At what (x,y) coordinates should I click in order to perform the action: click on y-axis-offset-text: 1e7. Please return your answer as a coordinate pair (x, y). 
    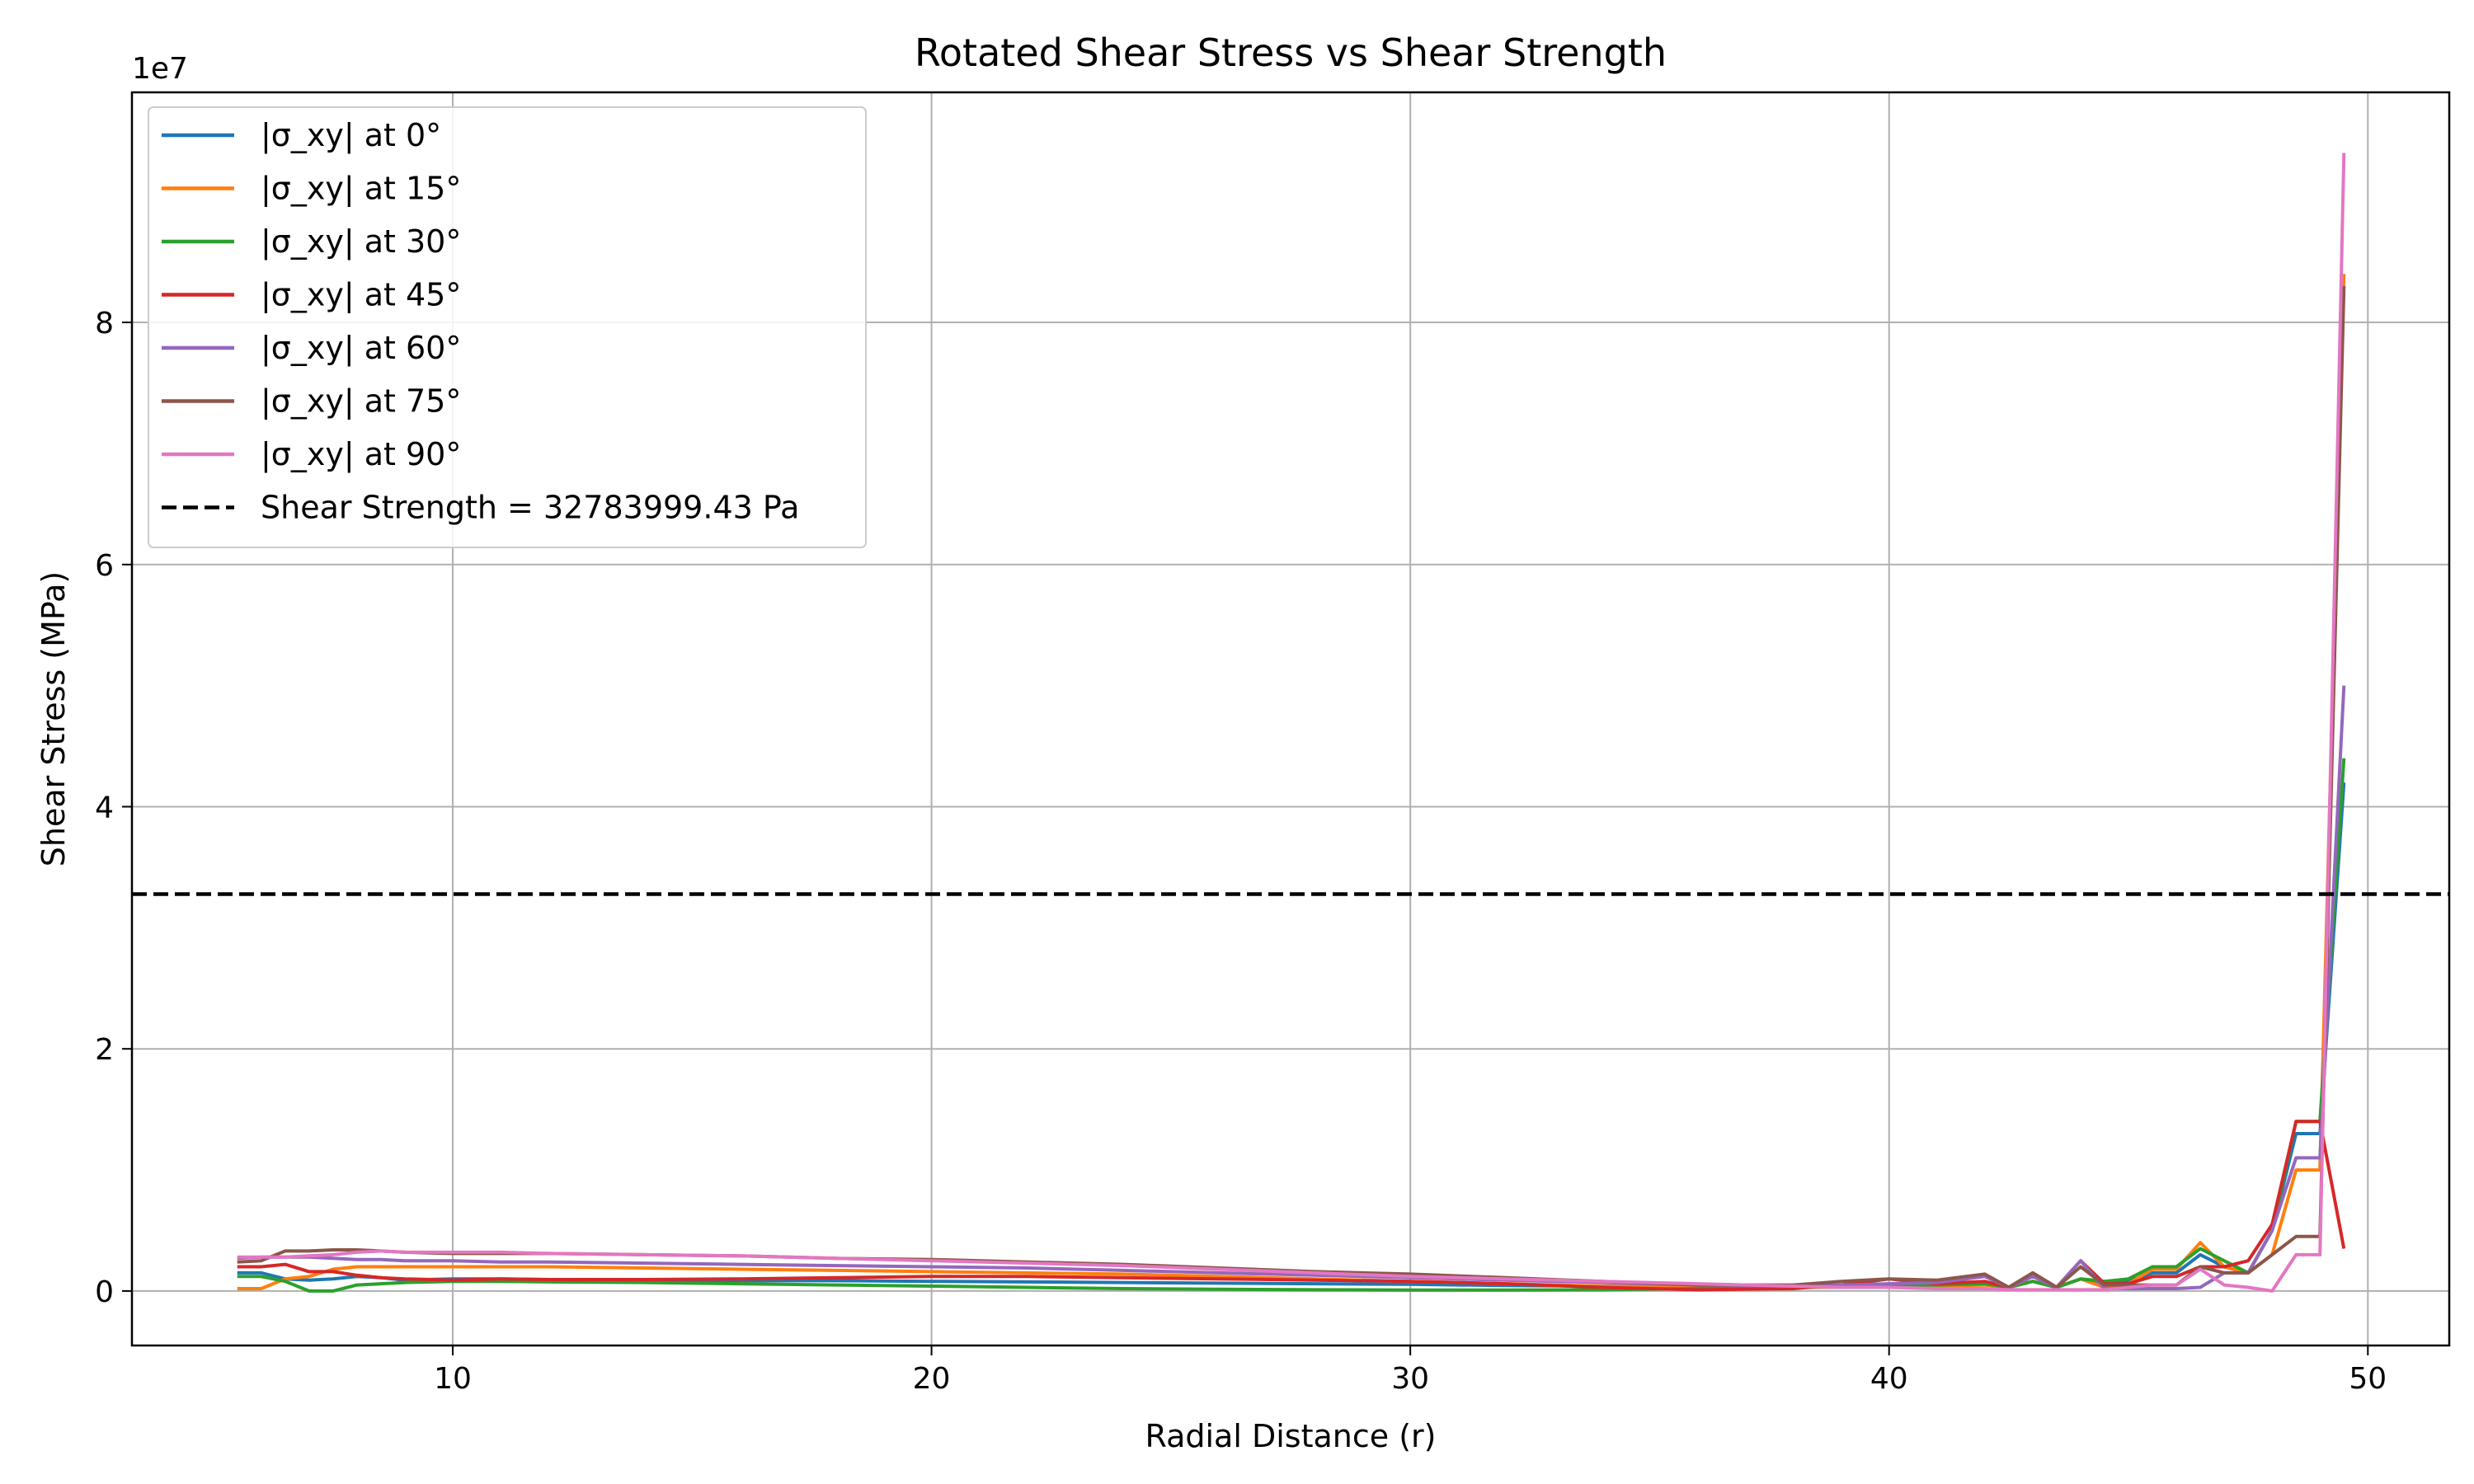
    Looking at the image, I should click on (160, 69).